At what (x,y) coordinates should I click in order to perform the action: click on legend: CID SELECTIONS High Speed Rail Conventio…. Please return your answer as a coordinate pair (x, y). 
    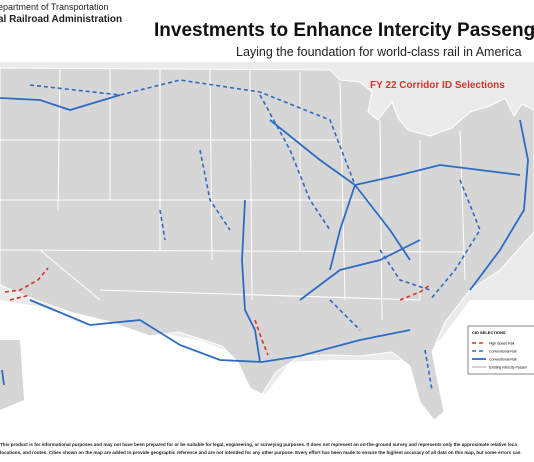
    Looking at the image, I should click on (500, 350).